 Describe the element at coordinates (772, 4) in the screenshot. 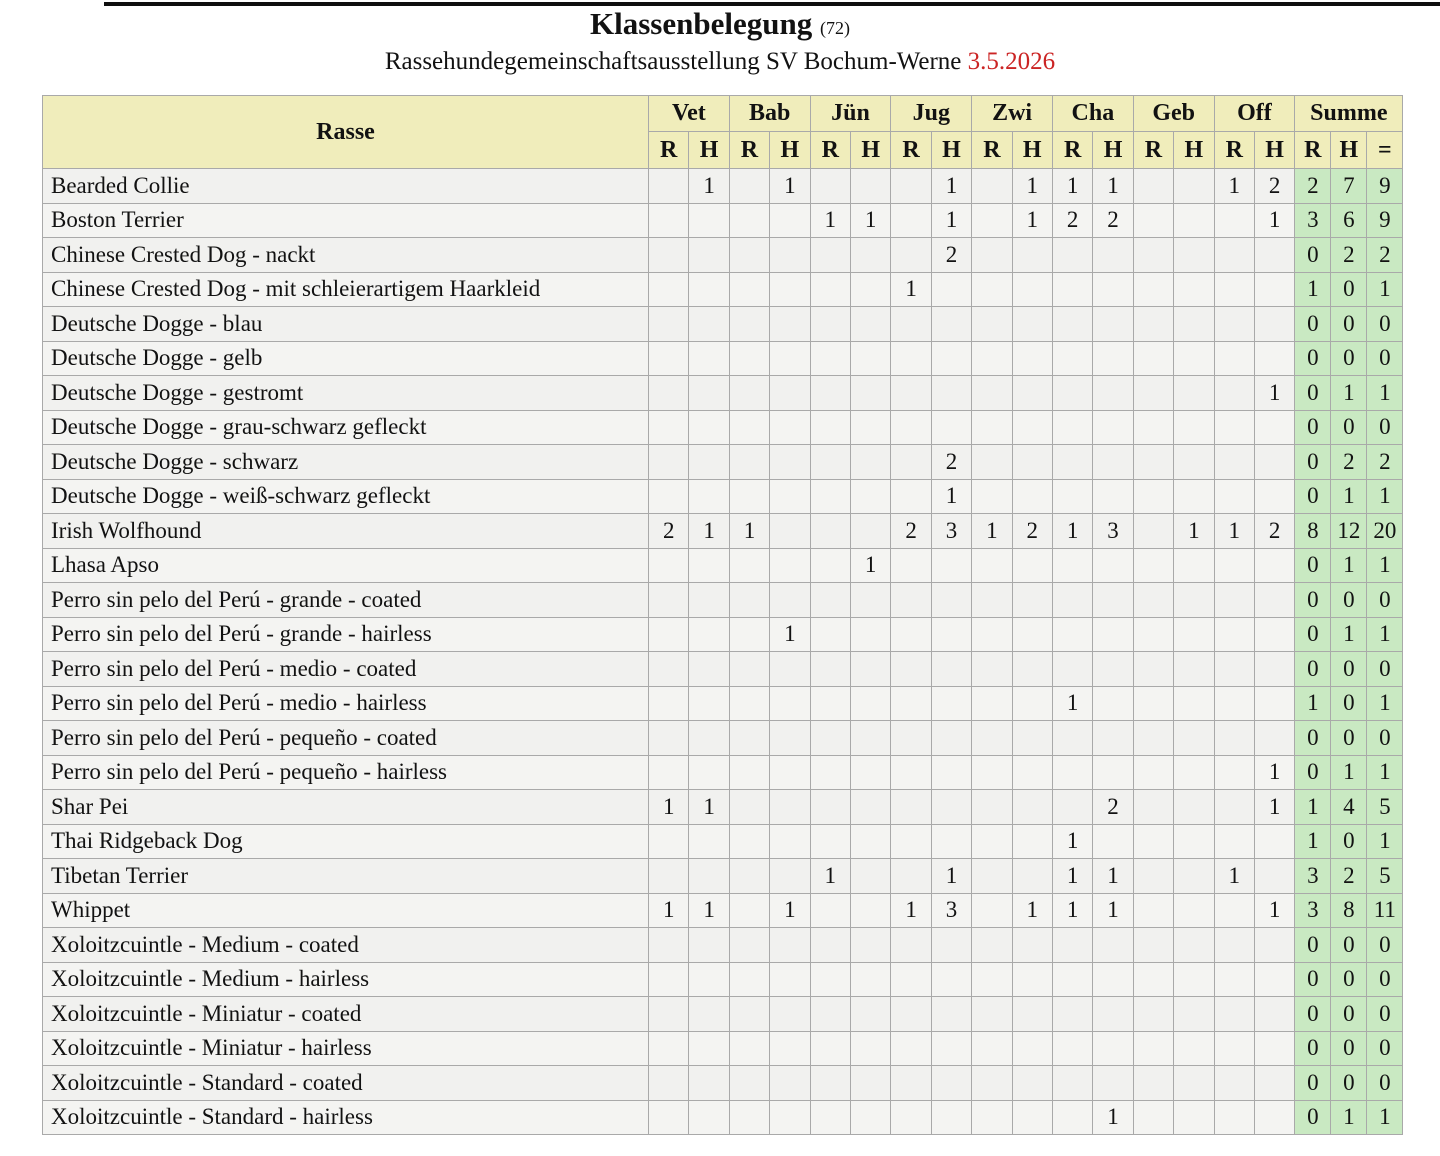

I see `top-rule` at that location.